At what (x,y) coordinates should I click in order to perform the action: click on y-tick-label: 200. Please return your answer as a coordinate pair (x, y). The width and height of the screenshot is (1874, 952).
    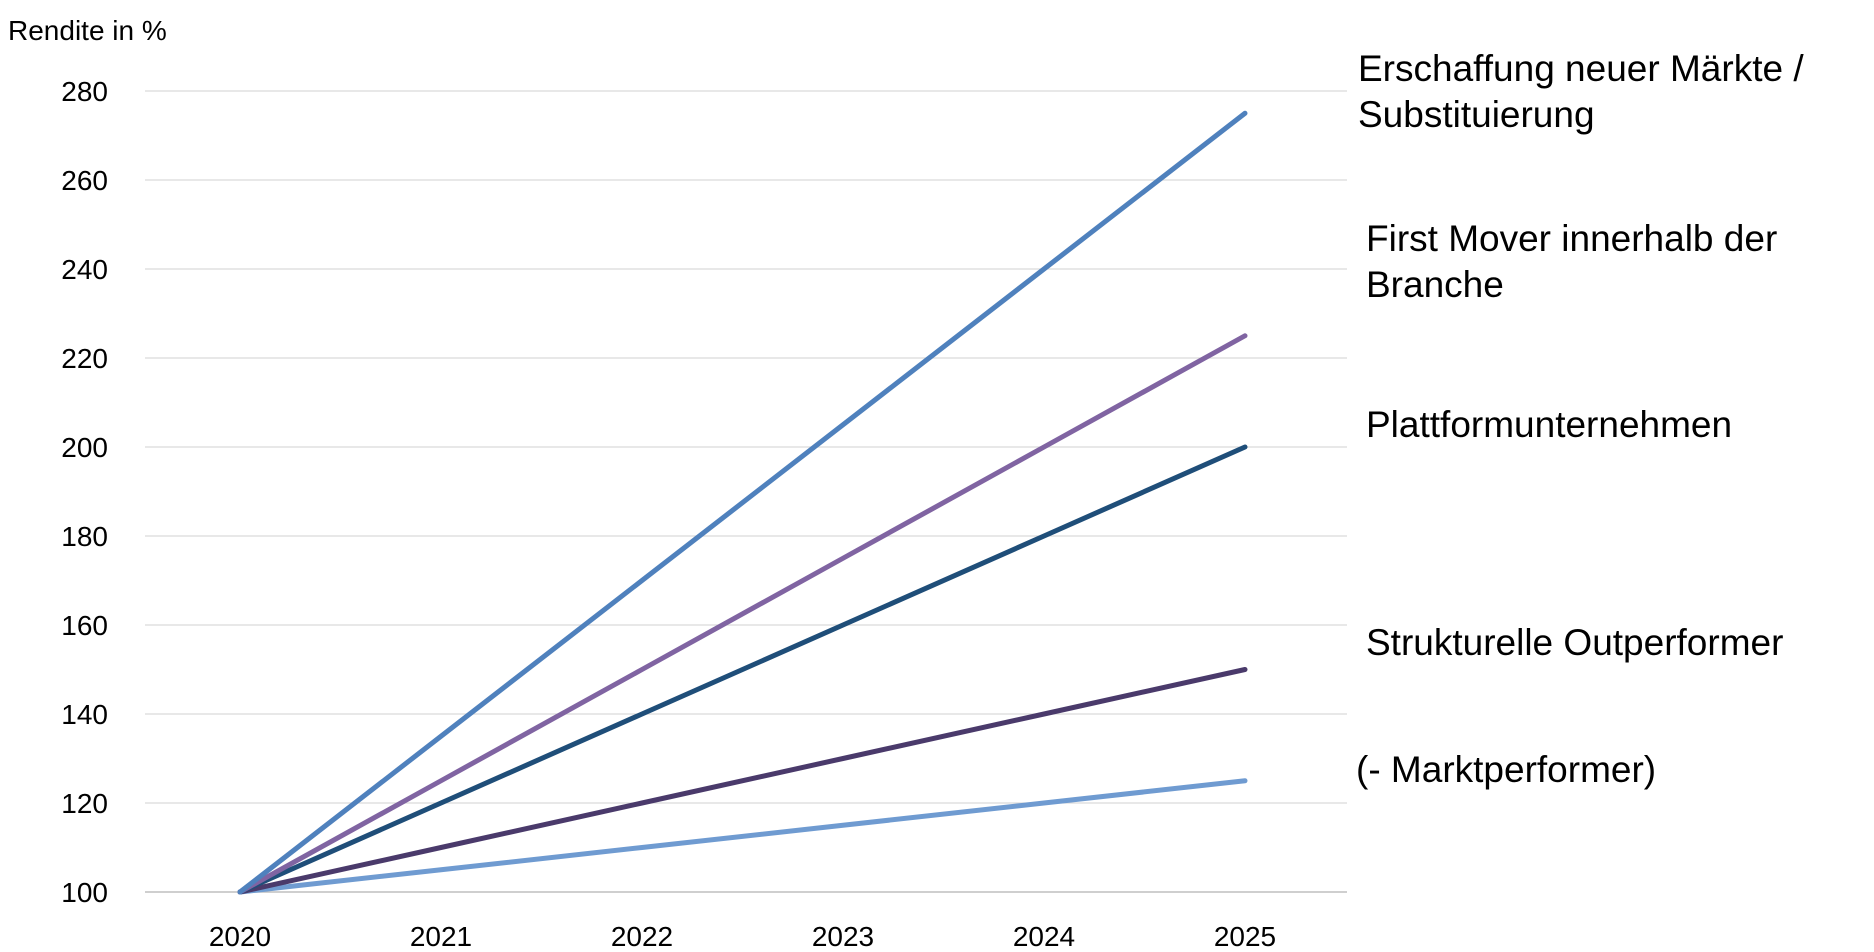
    Looking at the image, I should click on (84, 447).